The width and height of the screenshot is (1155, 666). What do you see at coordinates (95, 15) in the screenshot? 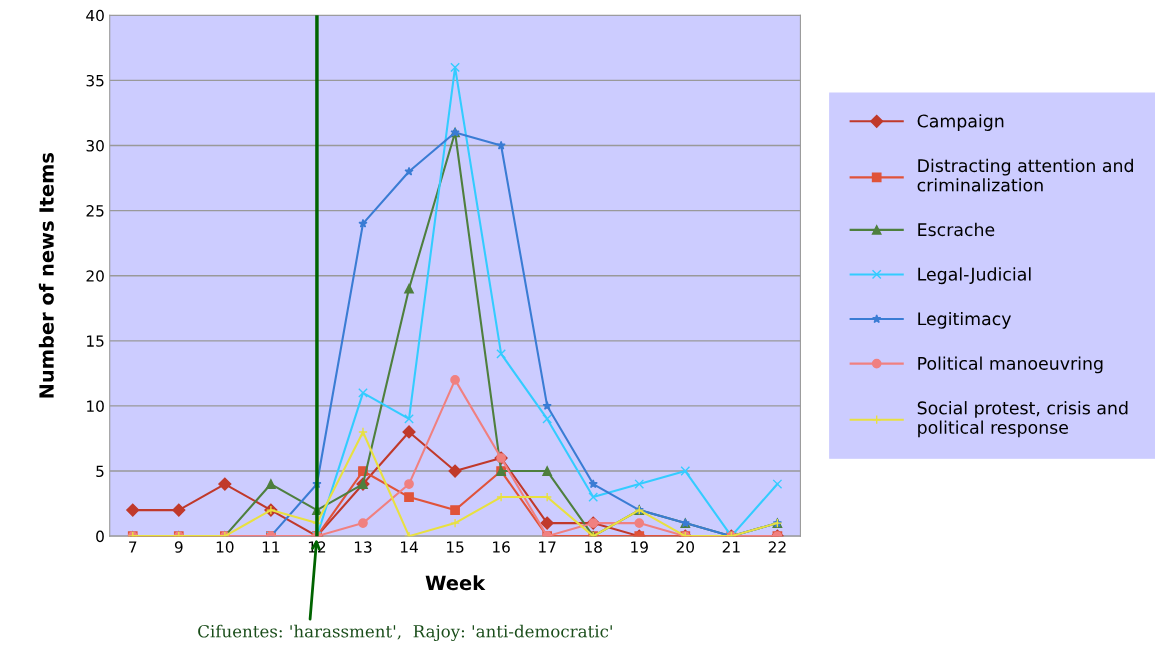
I see `y-tick-label: 40` at bounding box center [95, 15].